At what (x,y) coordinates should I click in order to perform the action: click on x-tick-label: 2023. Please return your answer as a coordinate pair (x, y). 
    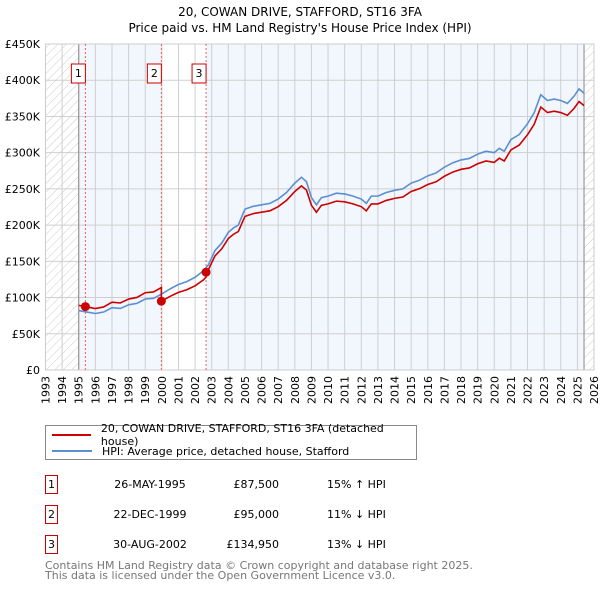
    Looking at the image, I should click on (544, 390).